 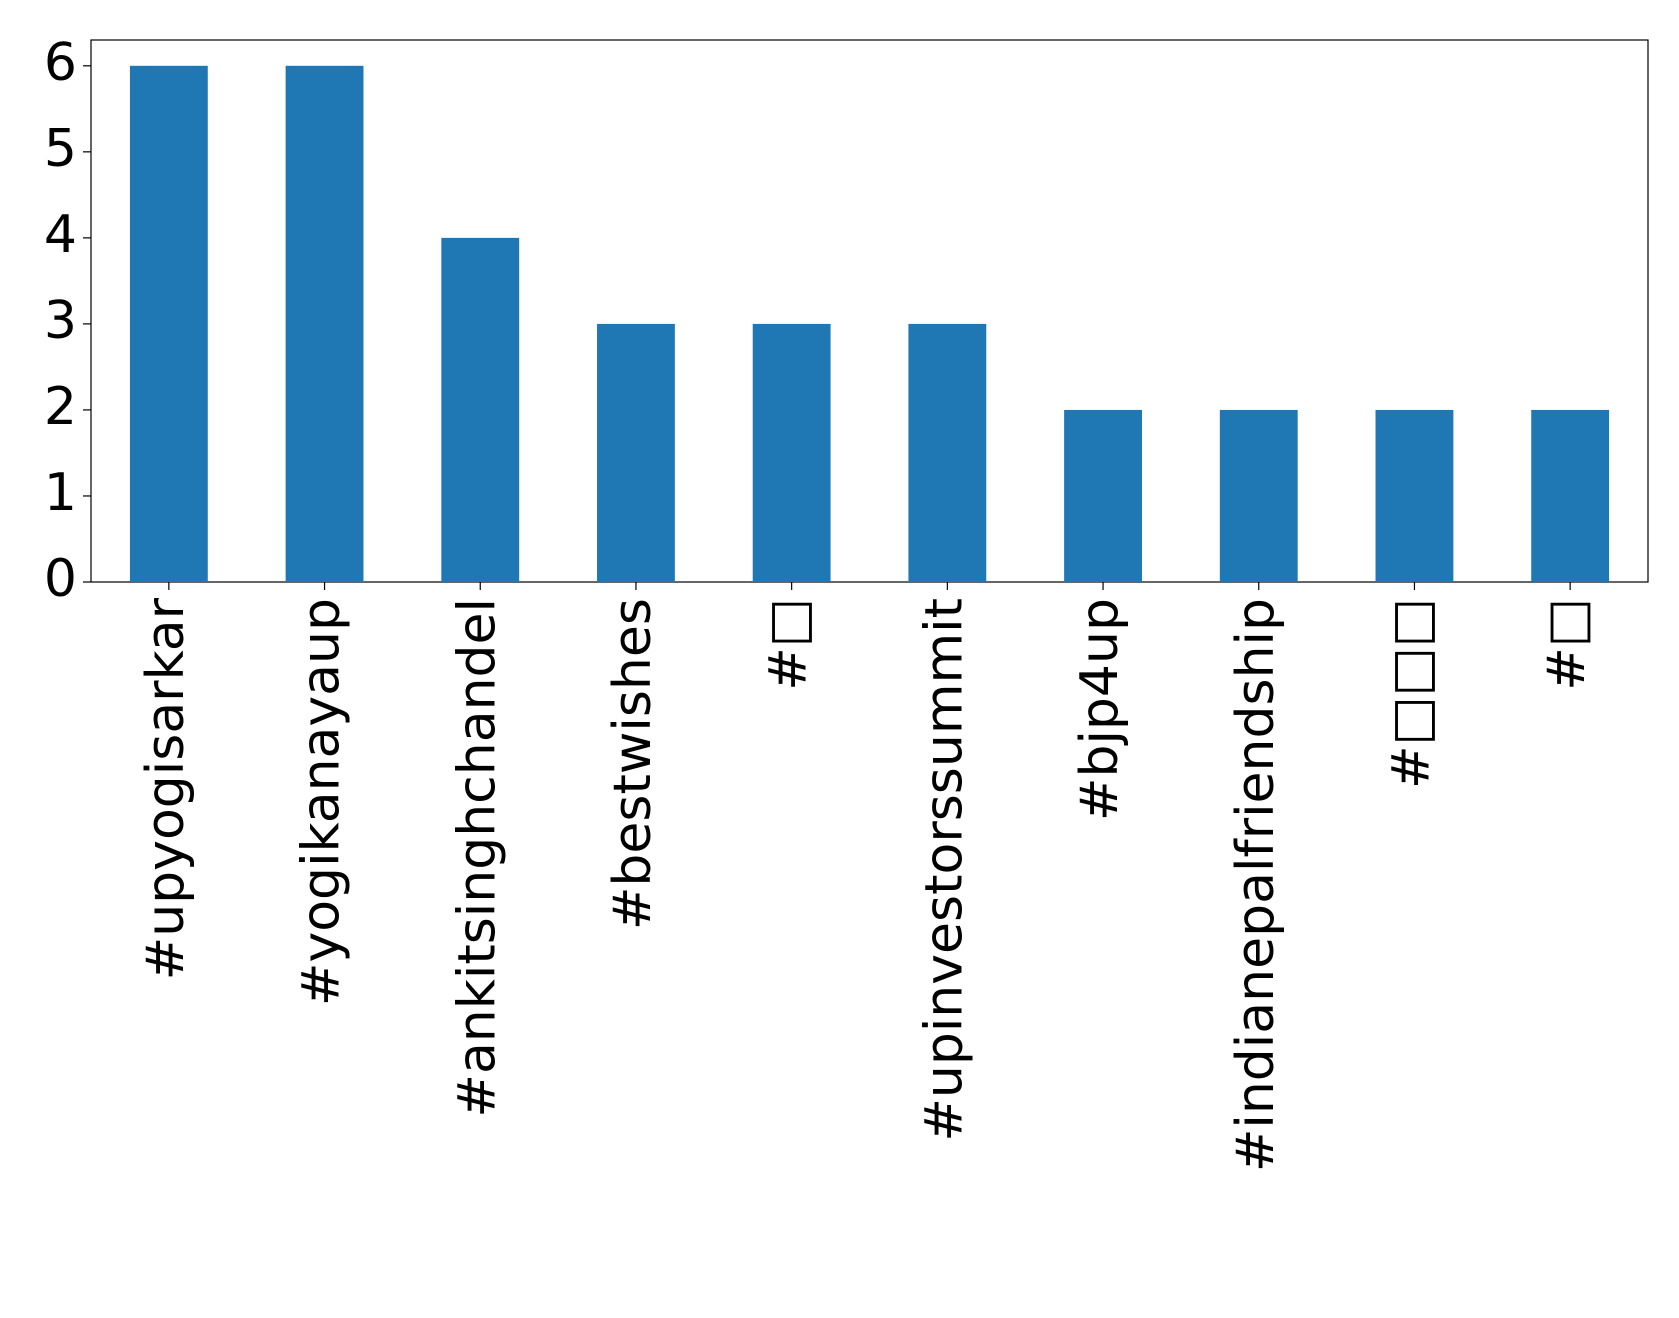 What do you see at coordinates (477, 858) in the screenshot?
I see `x-tick-label: #ankitsinghchandel` at bounding box center [477, 858].